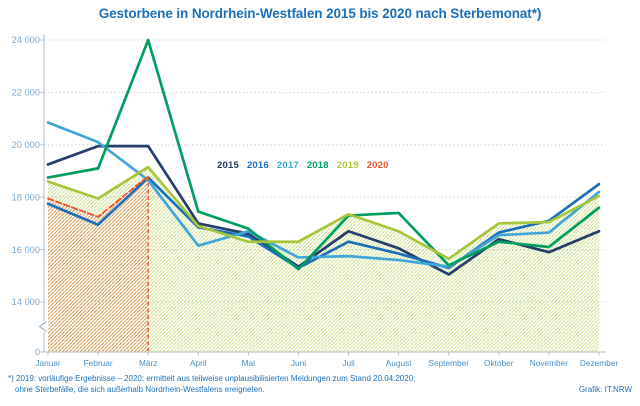 The height and width of the screenshot is (406, 640). I want to click on y-axis-break-icon, so click(43, 326).